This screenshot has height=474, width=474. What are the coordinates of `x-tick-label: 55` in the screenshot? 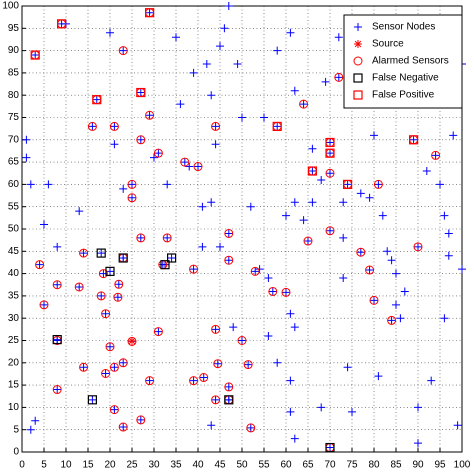 It's located at (264, 465).